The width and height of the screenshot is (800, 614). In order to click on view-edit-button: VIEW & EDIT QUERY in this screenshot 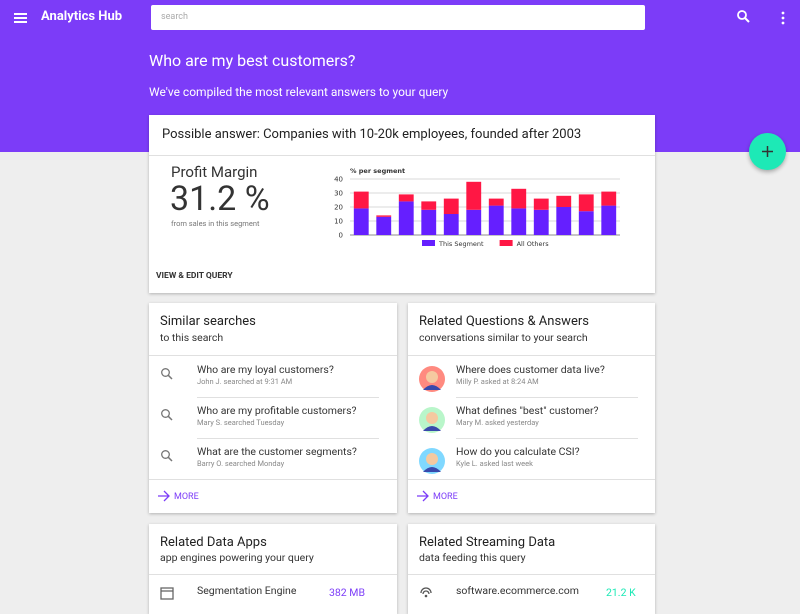, I will do `click(194, 276)`.